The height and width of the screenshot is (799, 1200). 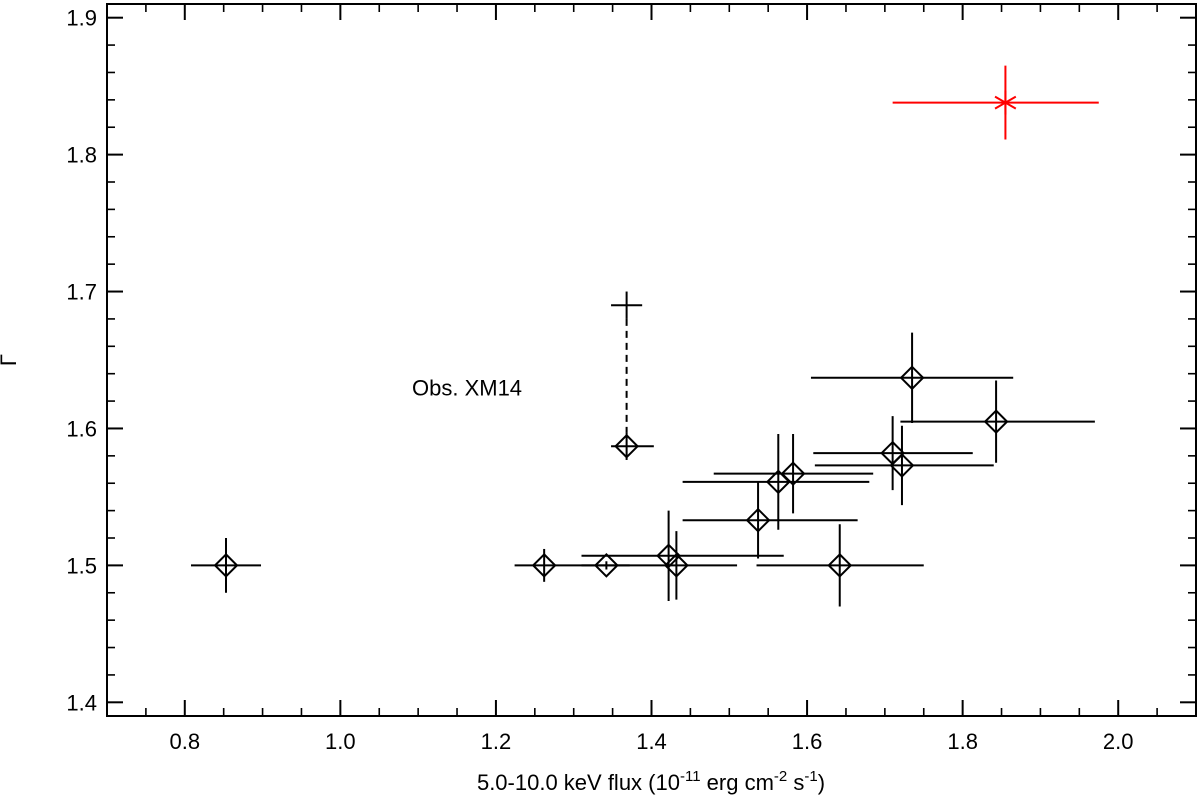 I want to click on x-tick-label: 1.6, so click(x=807, y=741).